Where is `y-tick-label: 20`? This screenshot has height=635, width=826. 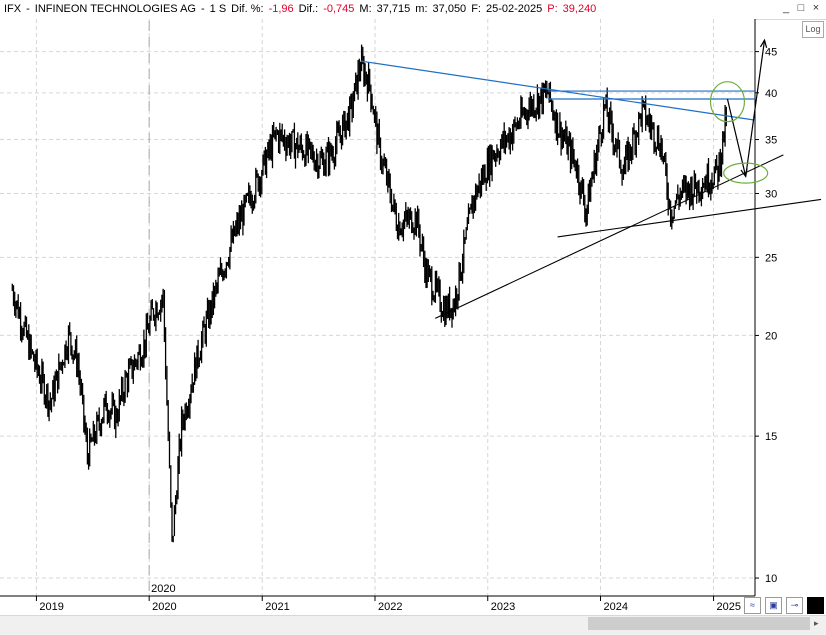
y-tick-label: 20 is located at coordinates (771, 336).